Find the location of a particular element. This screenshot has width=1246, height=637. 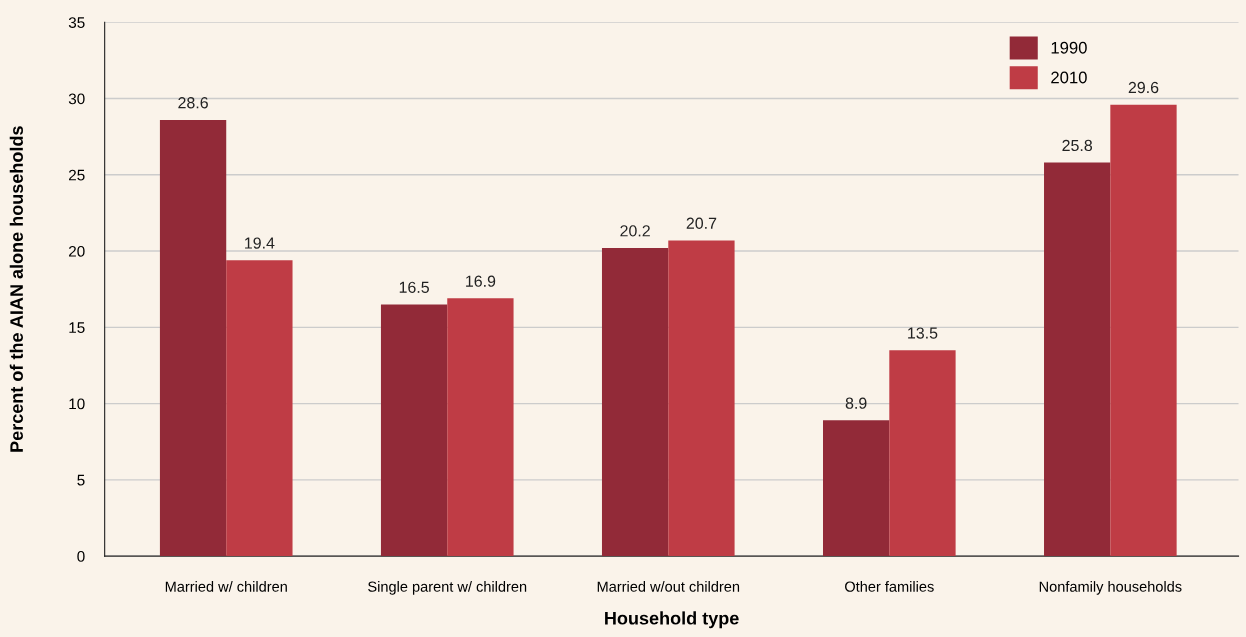

legend-label: 2010 is located at coordinates (1069, 77).